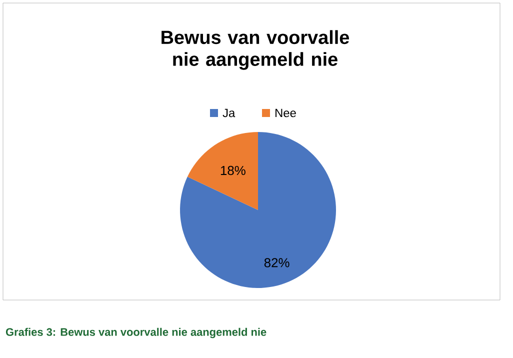 Image resolution: width=513 pixels, height=358 pixels. What do you see at coordinates (286, 113) in the screenshot?
I see `legend-label: Nee` at bounding box center [286, 113].